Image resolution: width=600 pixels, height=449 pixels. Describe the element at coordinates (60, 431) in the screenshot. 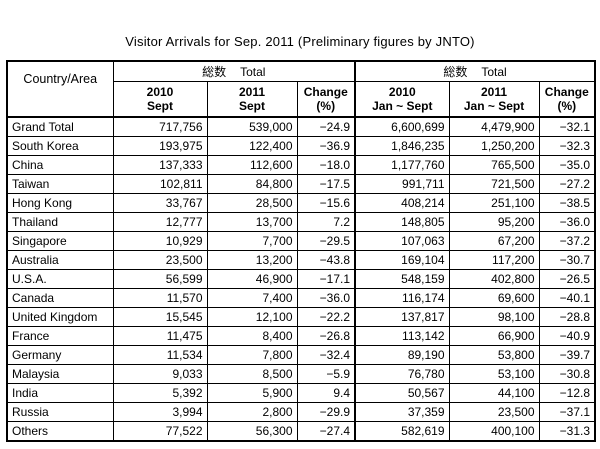

I see `country-name-cell: Others` at that location.